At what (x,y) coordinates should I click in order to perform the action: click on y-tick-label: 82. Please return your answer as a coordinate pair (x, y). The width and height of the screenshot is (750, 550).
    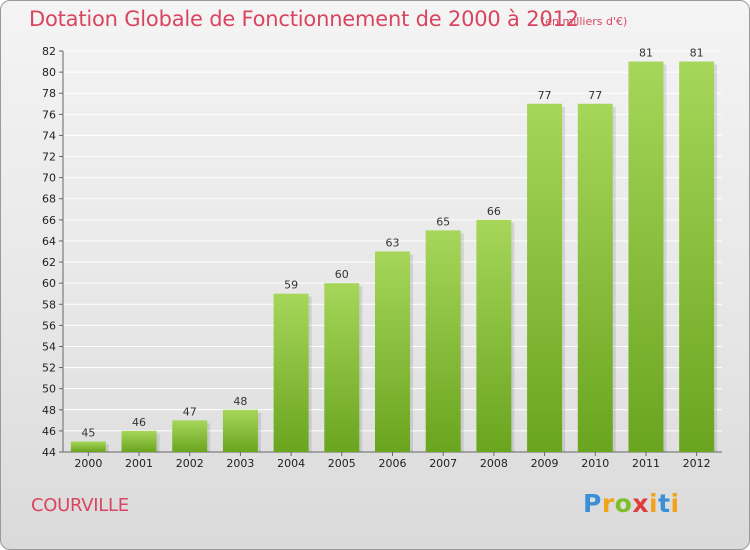
    Looking at the image, I should click on (49, 51).